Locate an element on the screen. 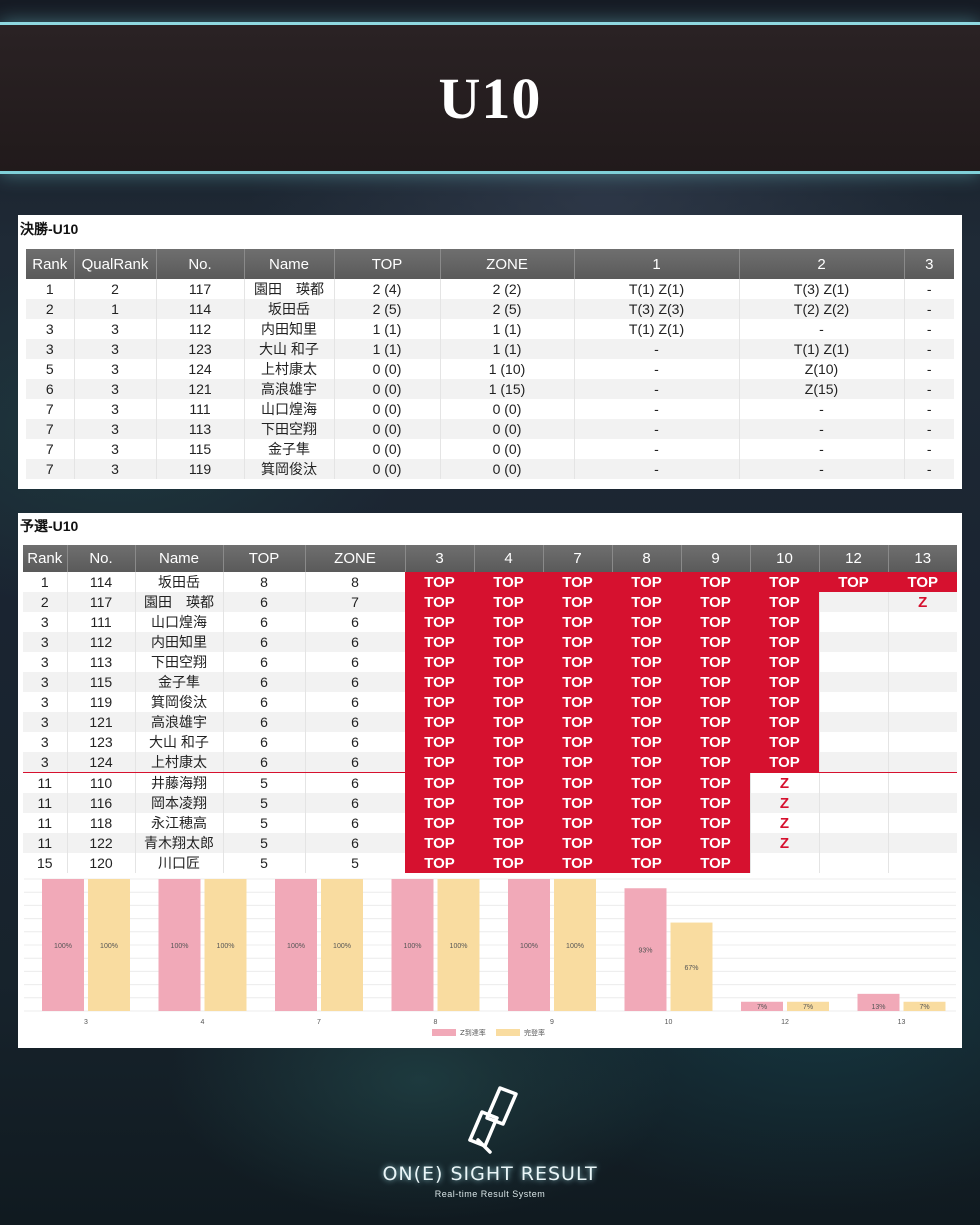 This screenshot has height=1225, width=980. qual-table-row: 11 116 岡本凌翔 5 6 TOP TOP TOP TOP TOP Z is located at coordinates (490, 803).